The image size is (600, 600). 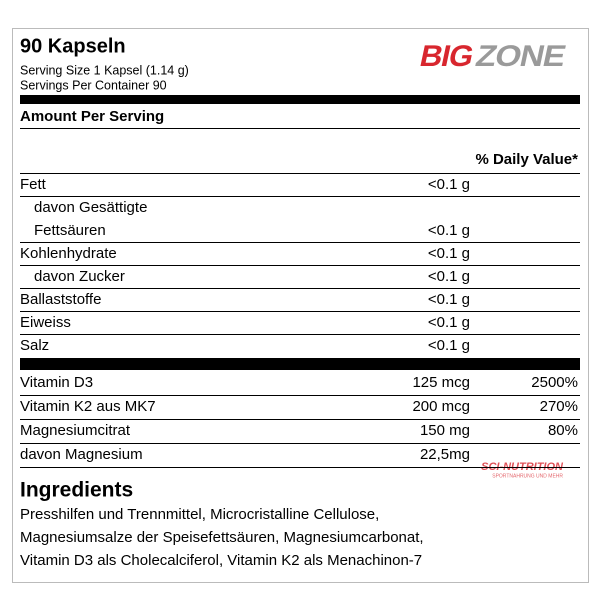 I want to click on watermark-tagline: SPORTNAHRUNG UND MEHR, so click(x=527, y=476).